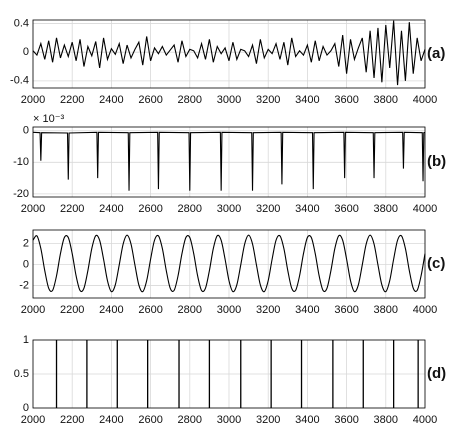 Image resolution: width=452 pixels, height=436 pixels. I want to click on y-tick-label: 2, so click(26, 244).